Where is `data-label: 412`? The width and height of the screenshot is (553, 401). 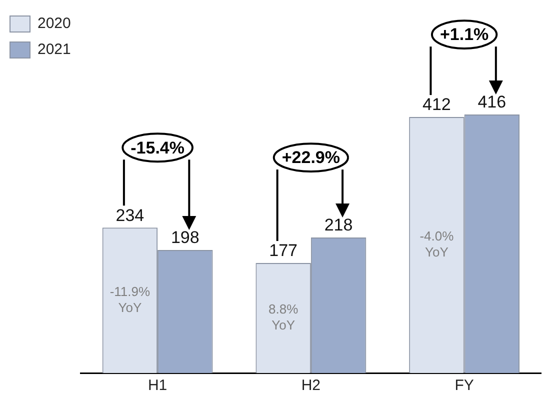
data-label: 412 is located at coordinates (436, 104).